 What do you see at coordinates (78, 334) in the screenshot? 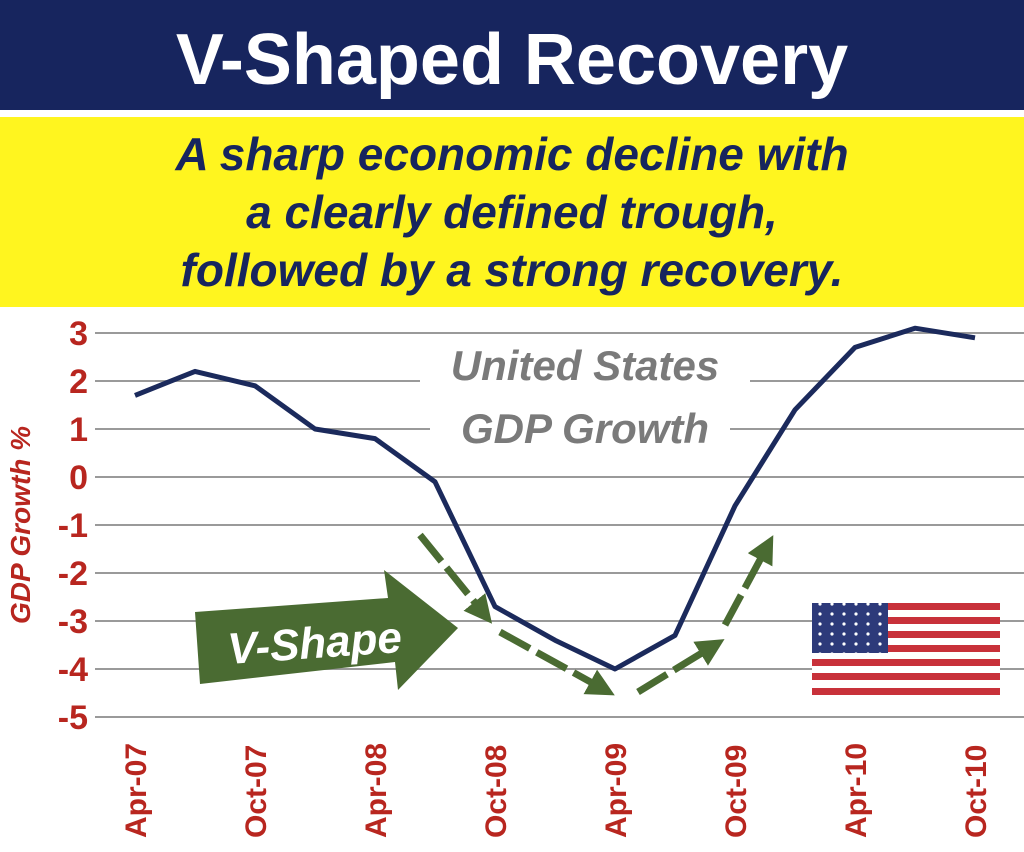
I see `y-tick-label: 3` at bounding box center [78, 334].